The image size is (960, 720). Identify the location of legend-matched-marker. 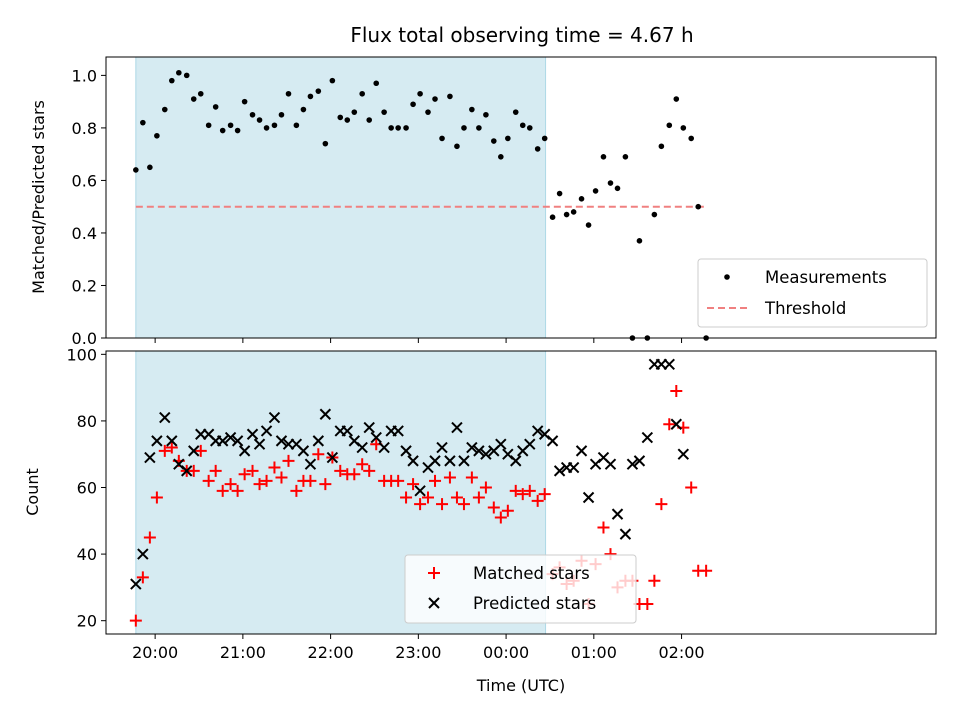
(434, 573).